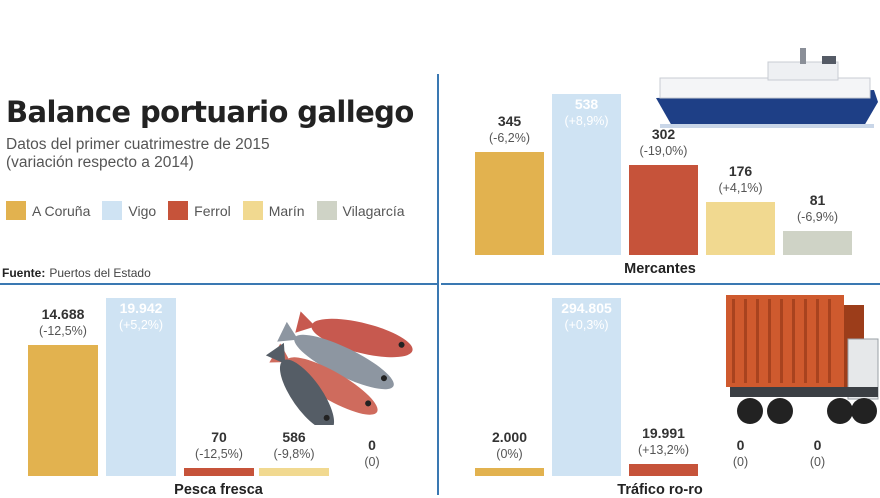 Image resolution: width=880 pixels, height=498 pixels. I want to click on subtitle-line-1: Datos del primer cuatrimestre de 2015, so click(138, 144).